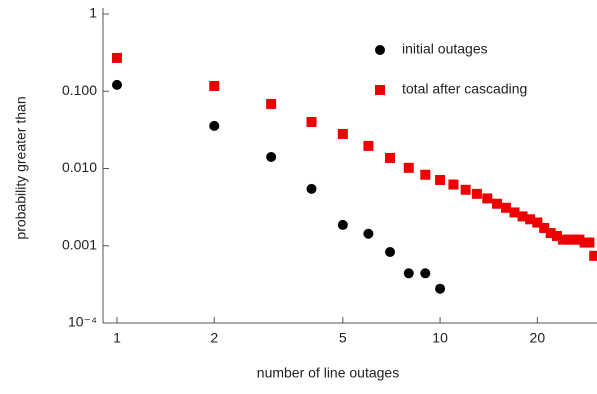 The width and height of the screenshot is (597, 394). What do you see at coordinates (21, 167) in the screenshot?
I see `y-axis-label: probability greater than` at bounding box center [21, 167].